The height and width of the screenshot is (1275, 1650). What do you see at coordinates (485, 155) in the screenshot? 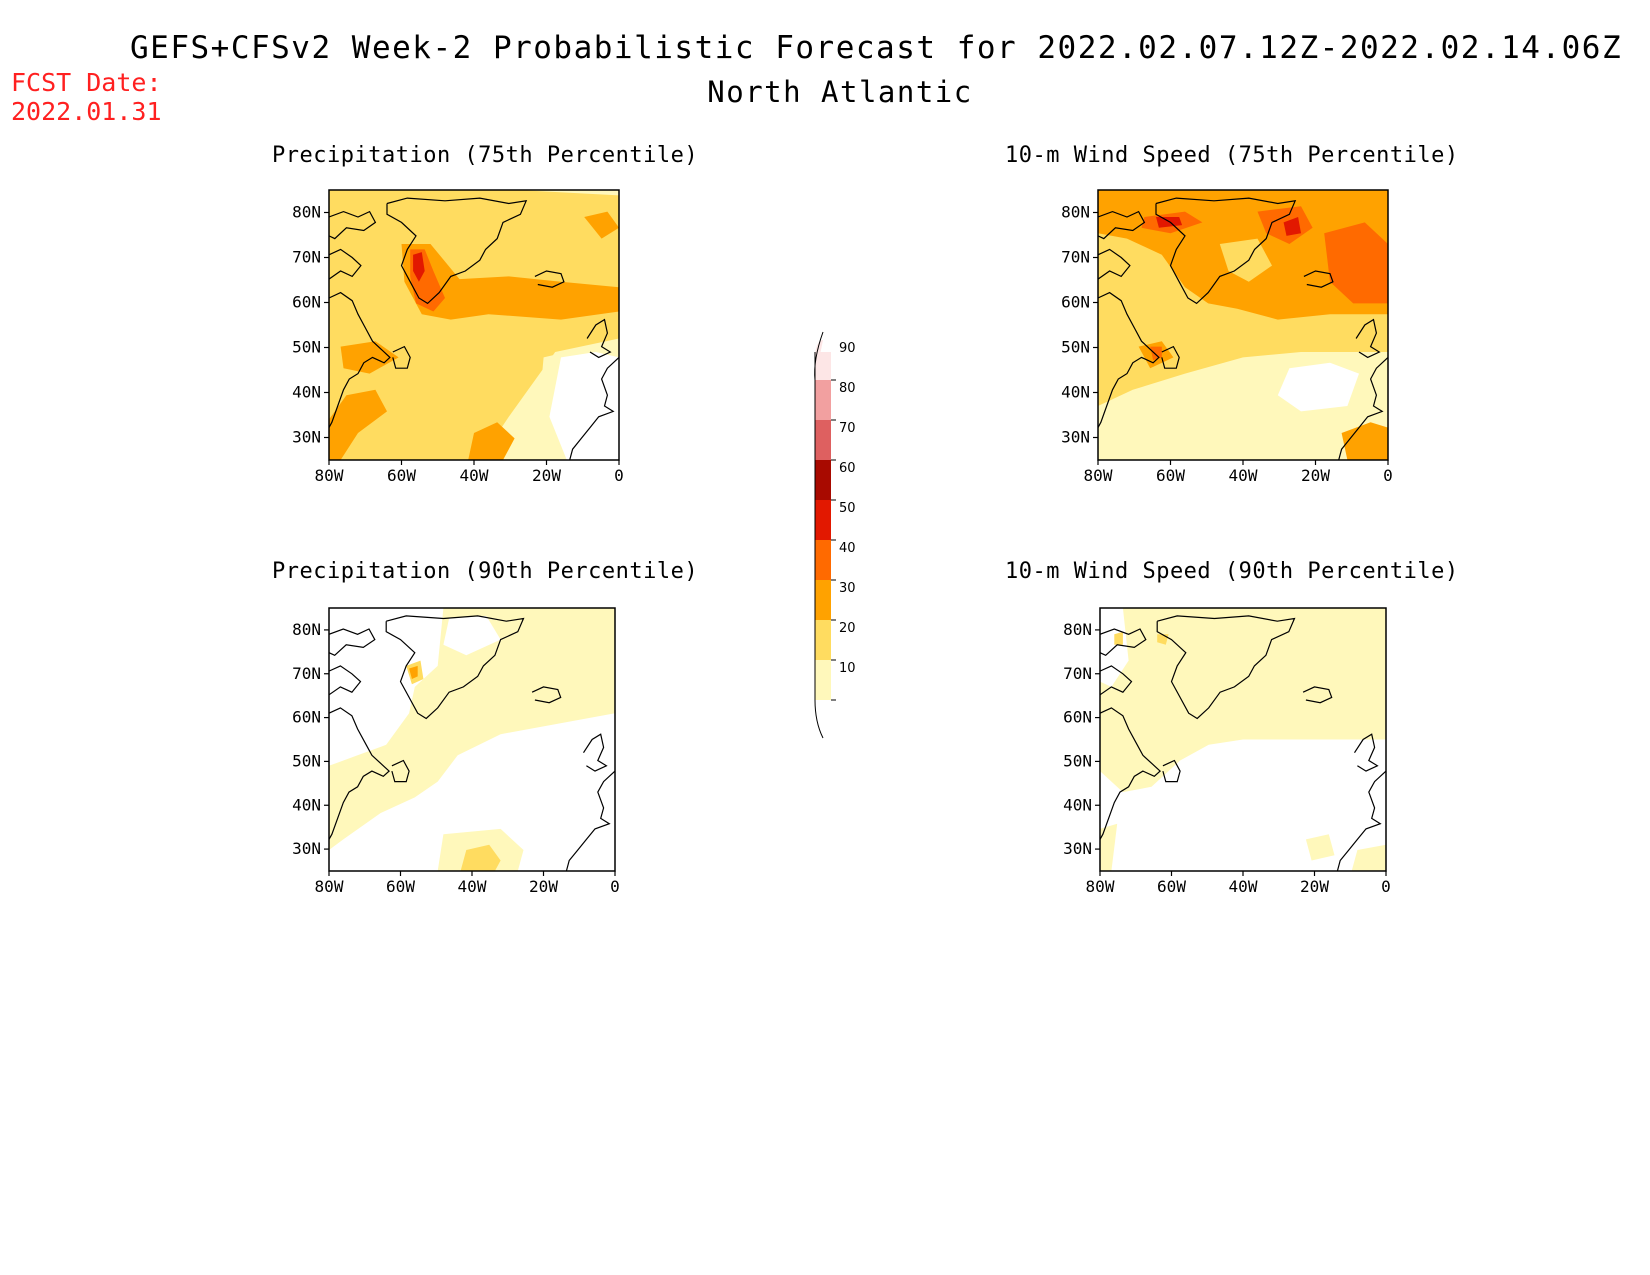
I see `panel-title-precip-75: Precipitation (75th Percentile)` at bounding box center [485, 155].